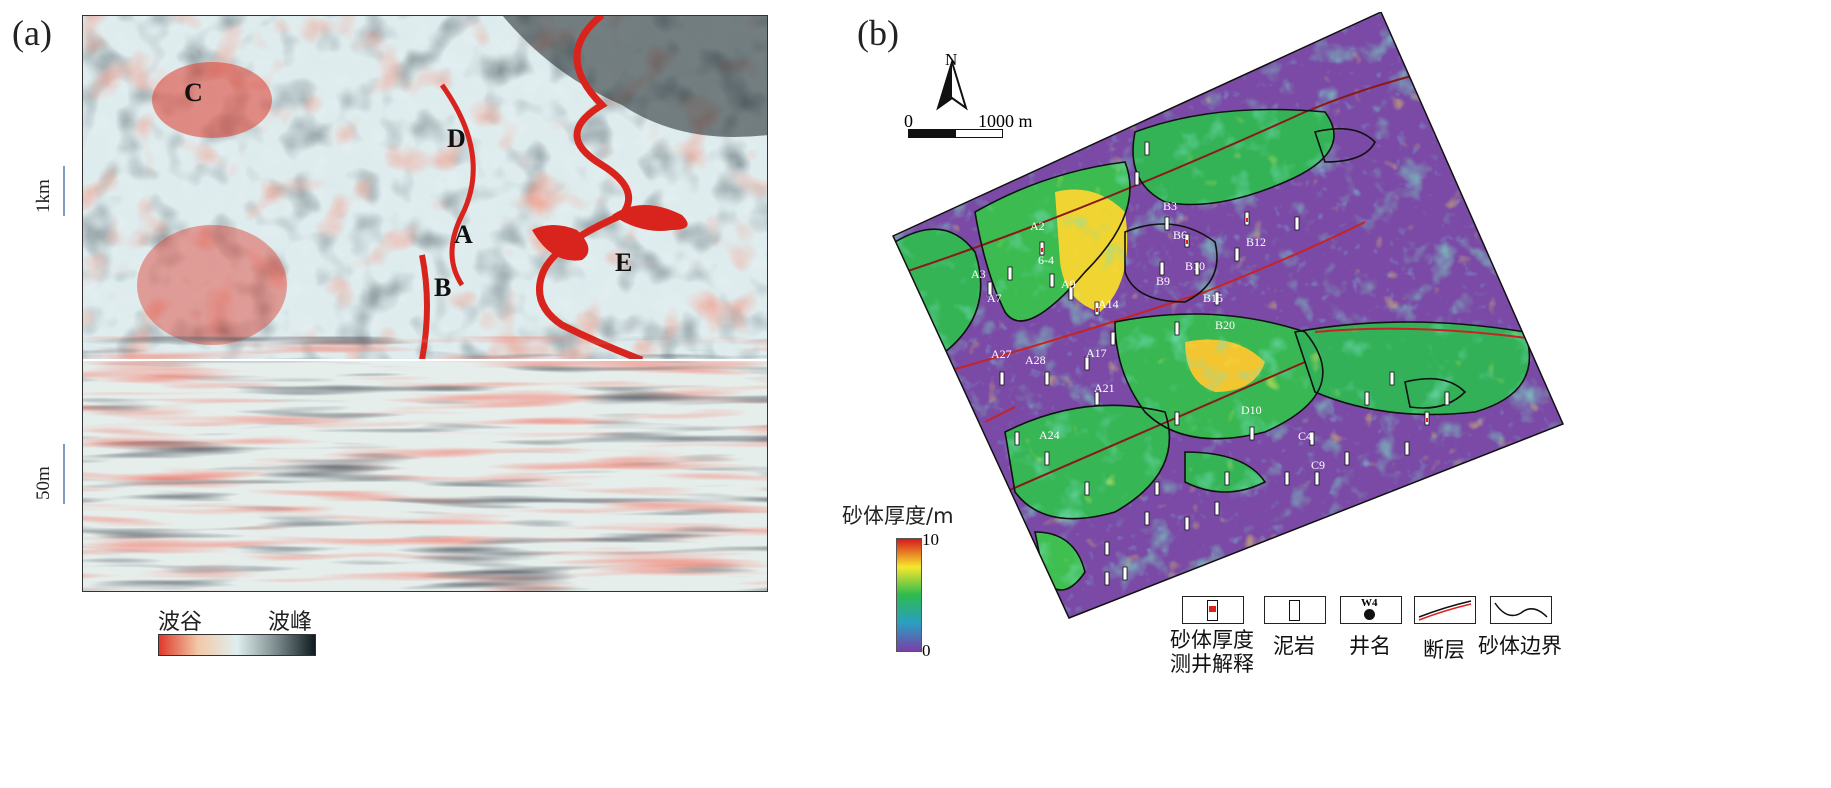 The height and width of the screenshot is (788, 1831). Describe the element at coordinates (43, 196) in the screenshot. I see `scale-label-1km: 1km` at that location.